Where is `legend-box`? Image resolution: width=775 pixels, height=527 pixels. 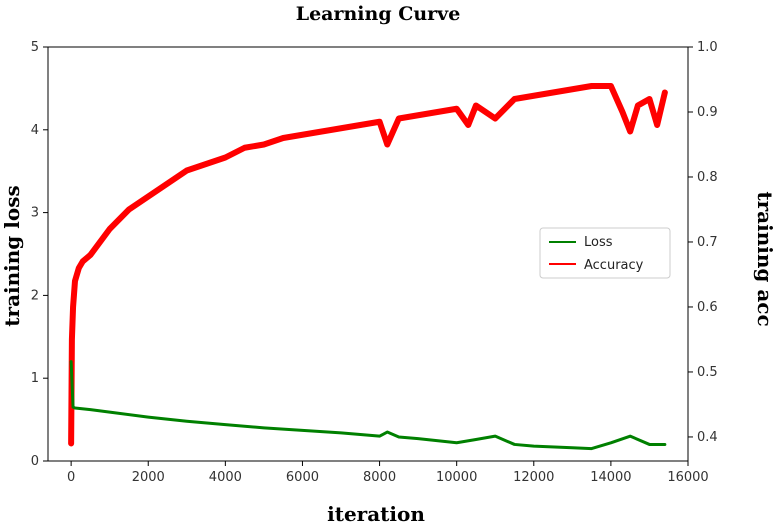
legend-box is located at coordinates (605, 253).